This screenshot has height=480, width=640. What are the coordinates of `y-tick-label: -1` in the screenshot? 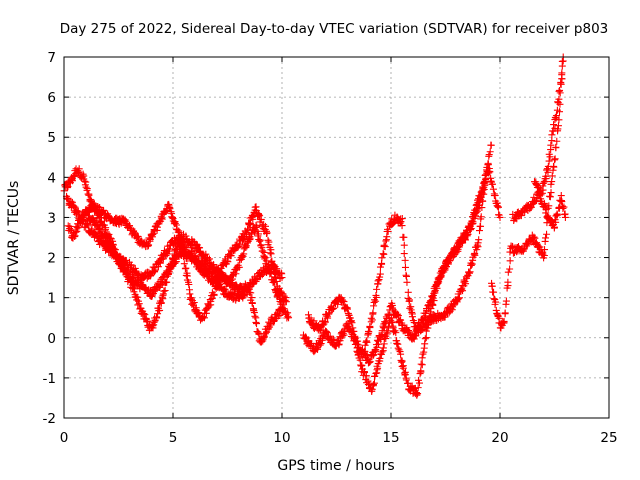 It's located at (49, 379).